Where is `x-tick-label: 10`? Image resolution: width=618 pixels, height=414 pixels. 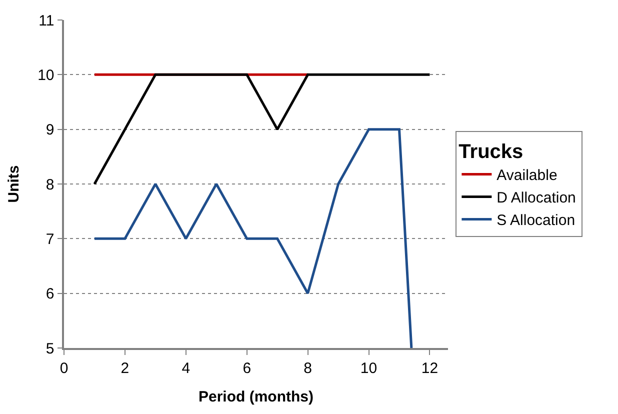 x-tick-label: 10 is located at coordinates (369, 368).